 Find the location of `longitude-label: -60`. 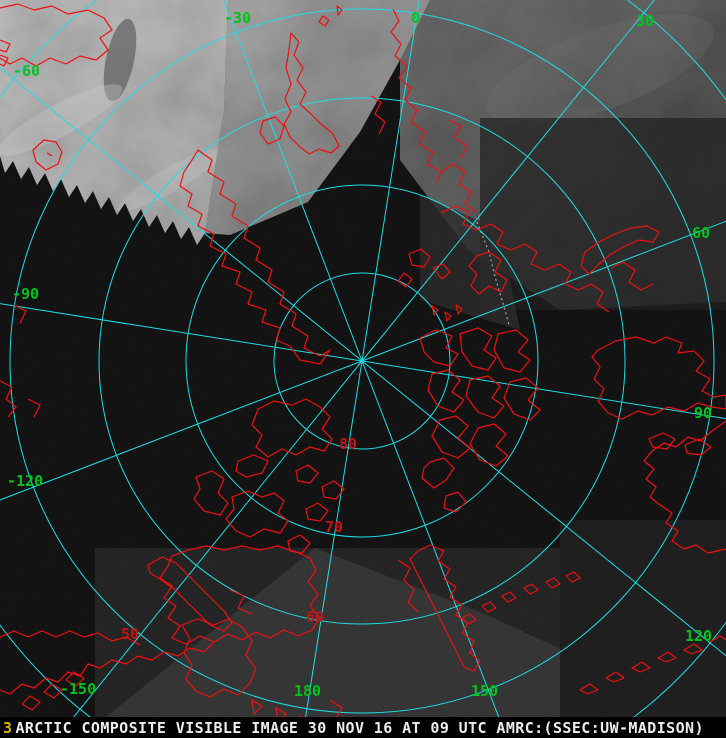

longitude-label: -60 is located at coordinates (27, 71).